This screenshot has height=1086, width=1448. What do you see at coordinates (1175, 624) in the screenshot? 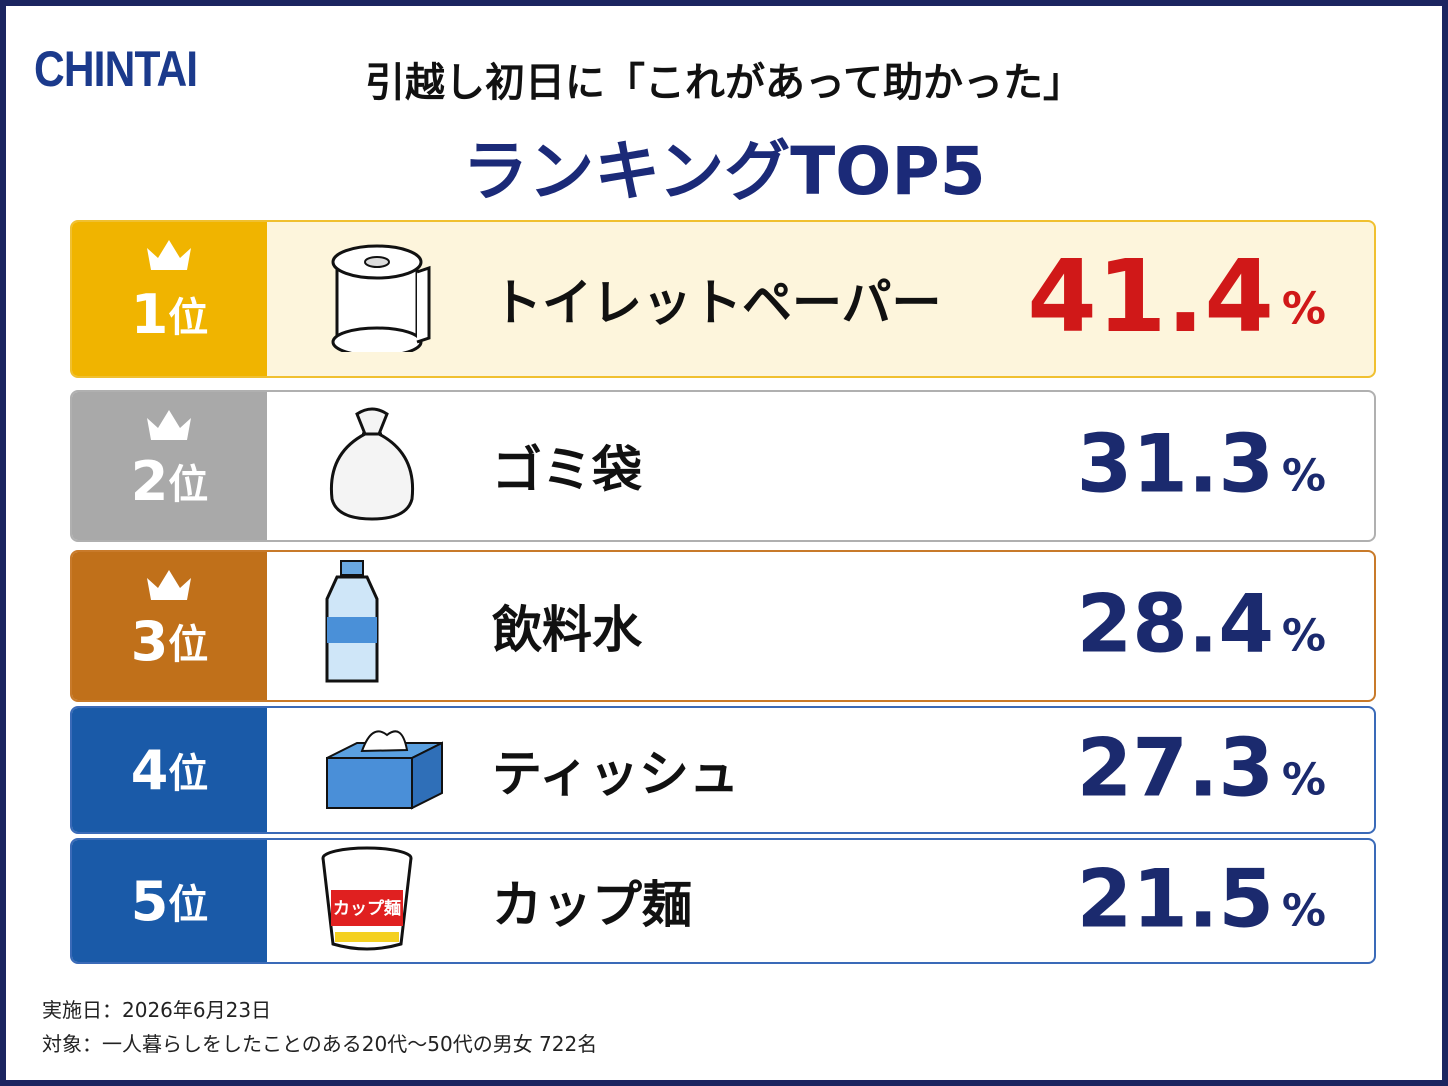
I see `item-value: 28.4` at bounding box center [1175, 624].